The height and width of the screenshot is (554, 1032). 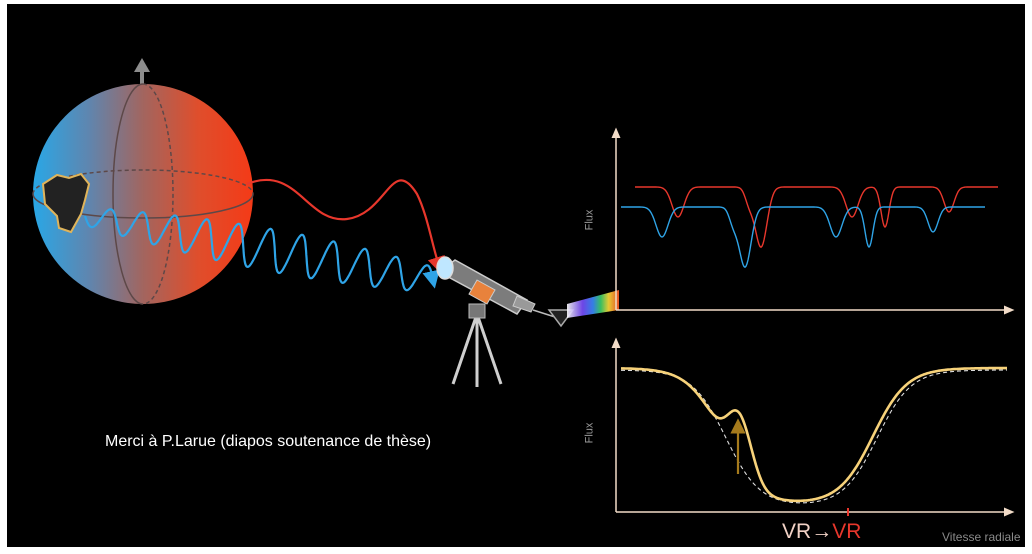 I want to click on star-sphere-icon, so click(x=143, y=181).